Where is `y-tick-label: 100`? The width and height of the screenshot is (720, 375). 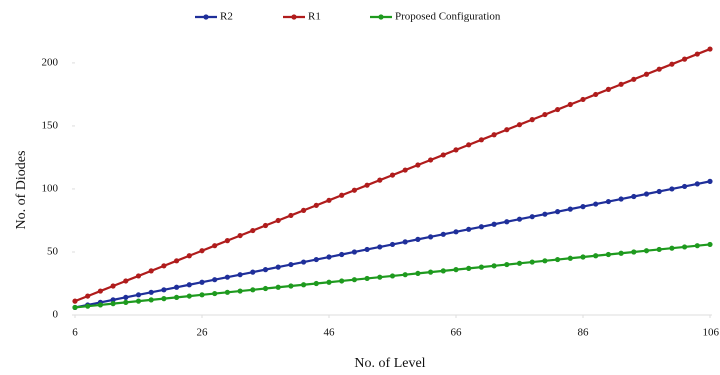 y-tick-label: 100 is located at coordinates (50, 188).